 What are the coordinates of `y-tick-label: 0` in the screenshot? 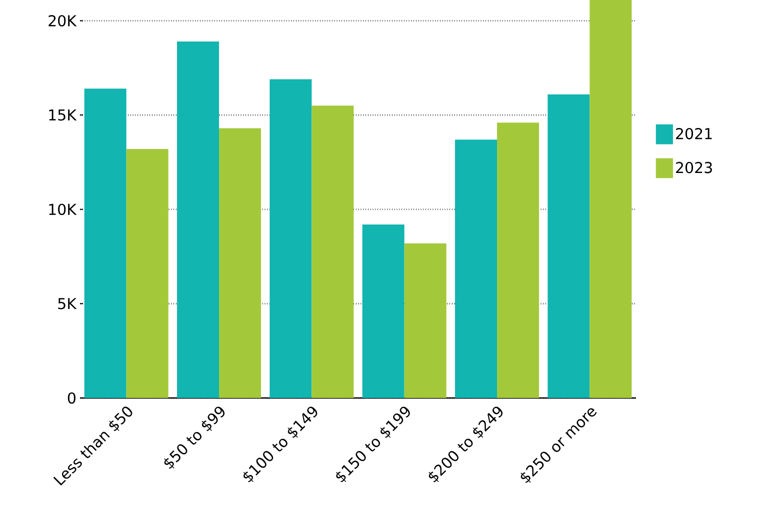 It's located at (72, 398).